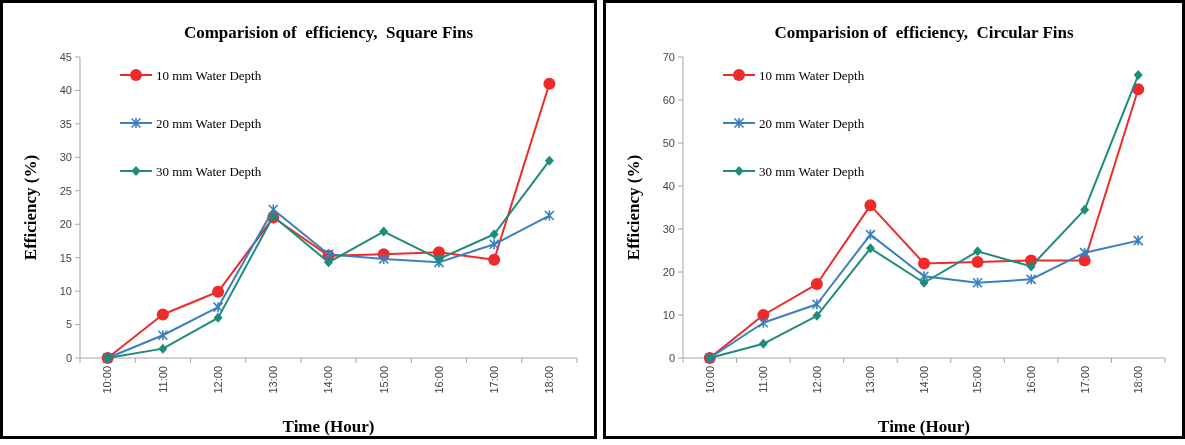  Describe the element at coordinates (65, 257) in the screenshot. I see `y-tick-label: 15` at that location.